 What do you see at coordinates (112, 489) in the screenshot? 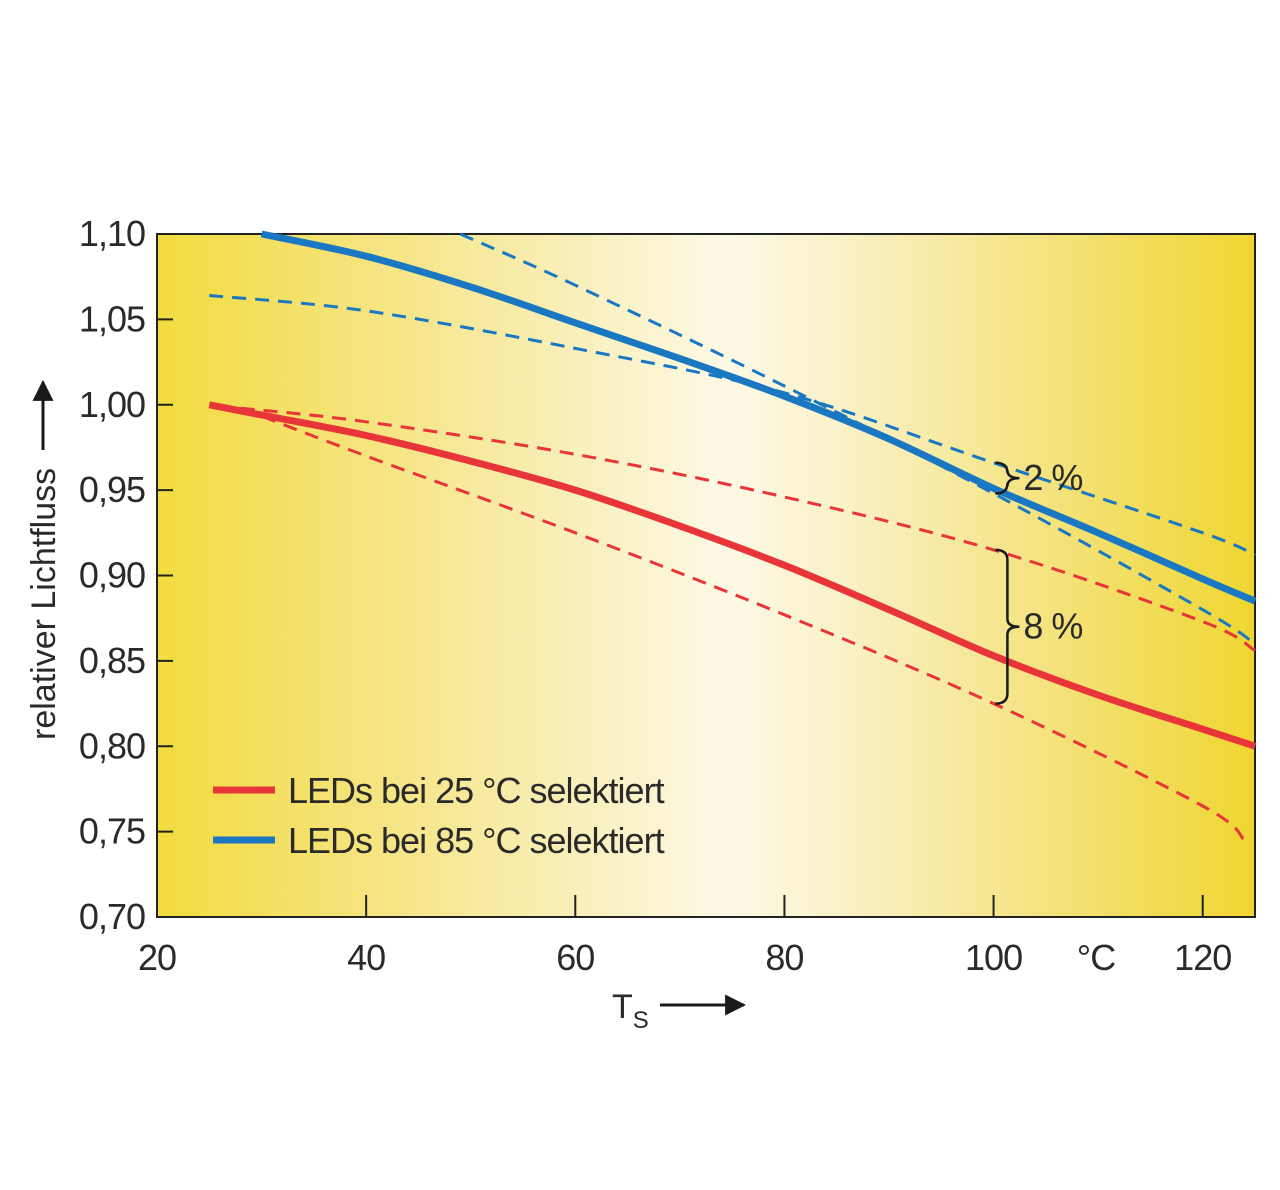
I see `y-tick-label: 0,95` at bounding box center [112, 489].